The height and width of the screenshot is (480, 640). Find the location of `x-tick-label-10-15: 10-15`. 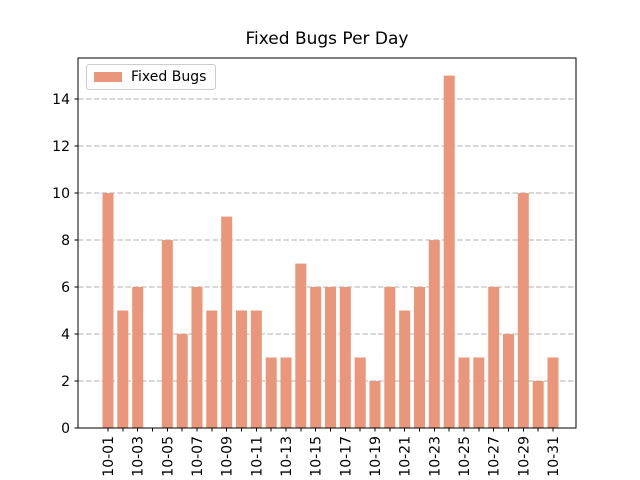

x-tick-label-10-15: 10-15 is located at coordinates (317, 456).